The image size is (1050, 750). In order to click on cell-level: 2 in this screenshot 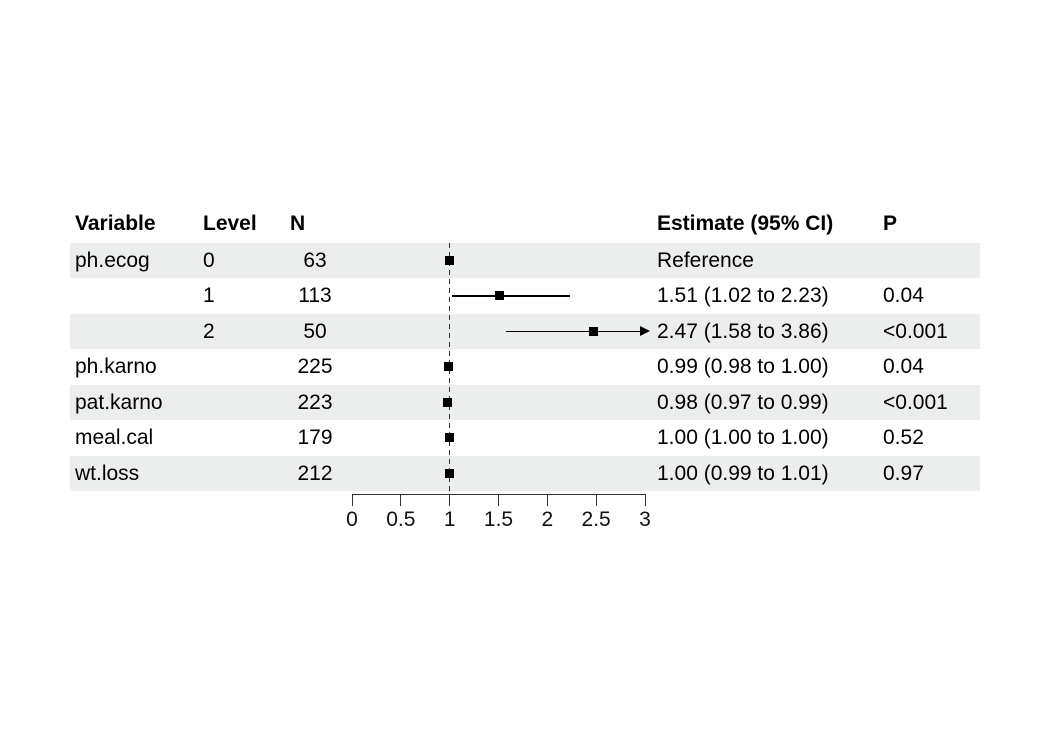, I will do `click(209, 331)`.